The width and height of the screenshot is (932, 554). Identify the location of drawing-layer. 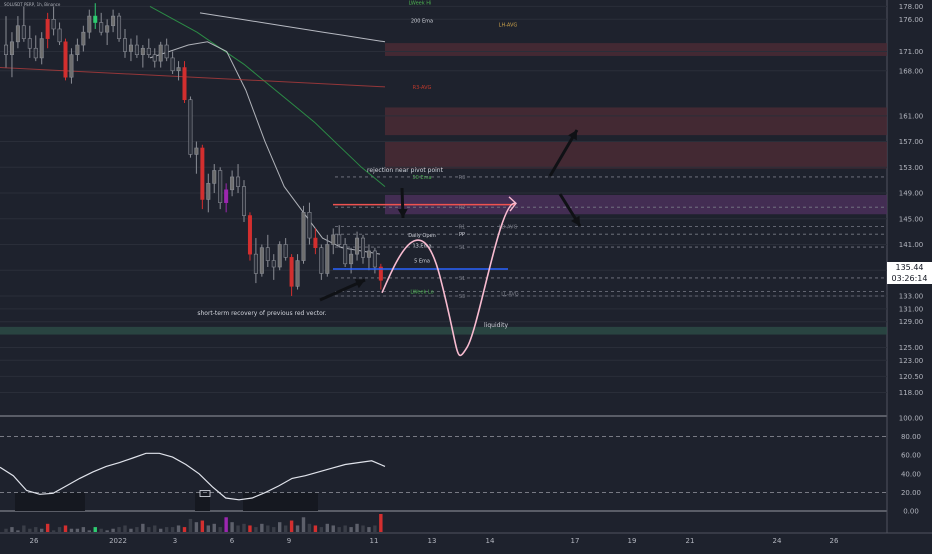
(450, 243).